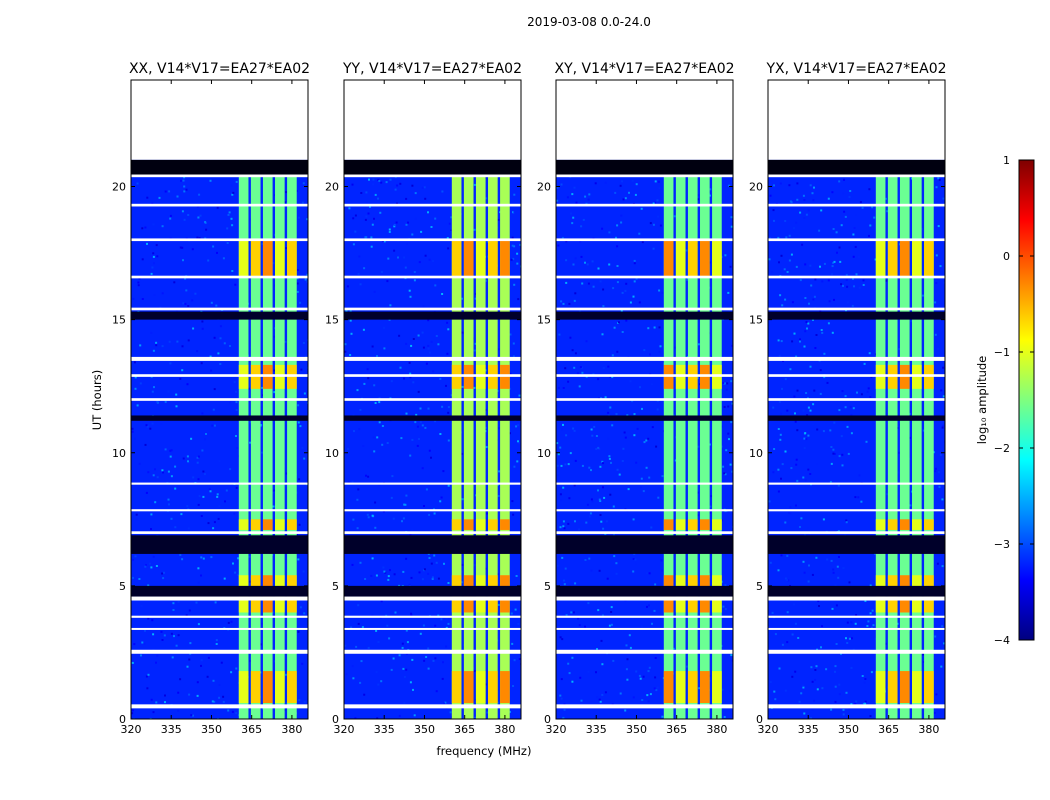 Image resolution: width=1050 pixels, height=800 pixels. Describe the element at coordinates (644, 591) in the screenshot. I see `dark-gap` at that location.